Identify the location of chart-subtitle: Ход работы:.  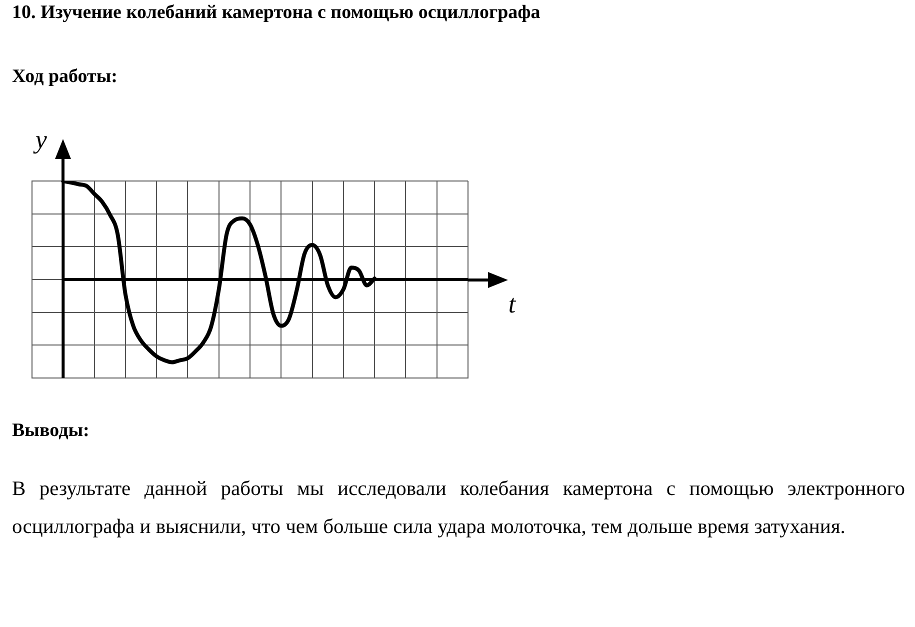
(65, 77).